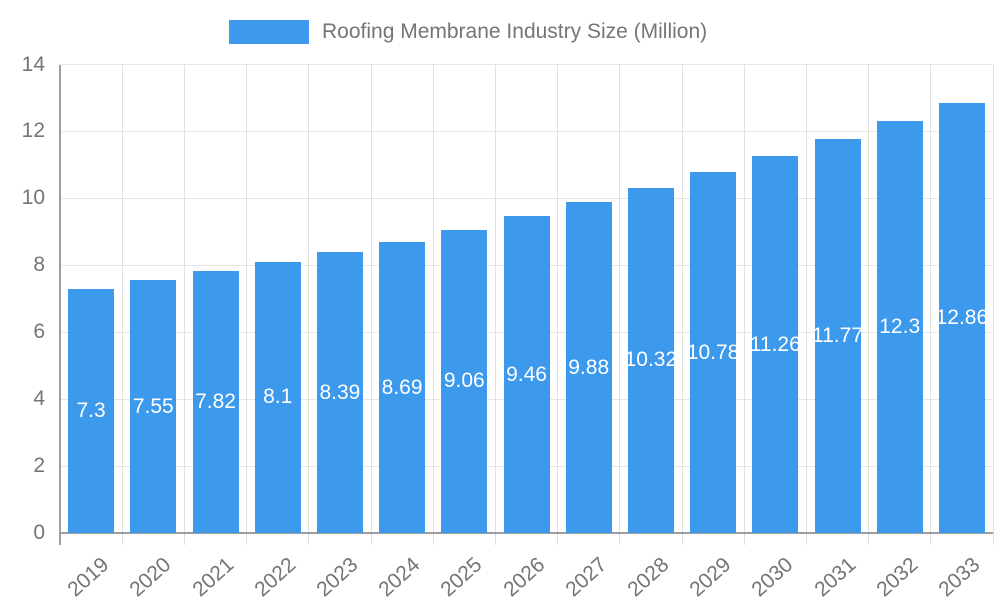 This screenshot has width=1000, height=600. I want to click on bar-value-label: 9.46, so click(526, 374).